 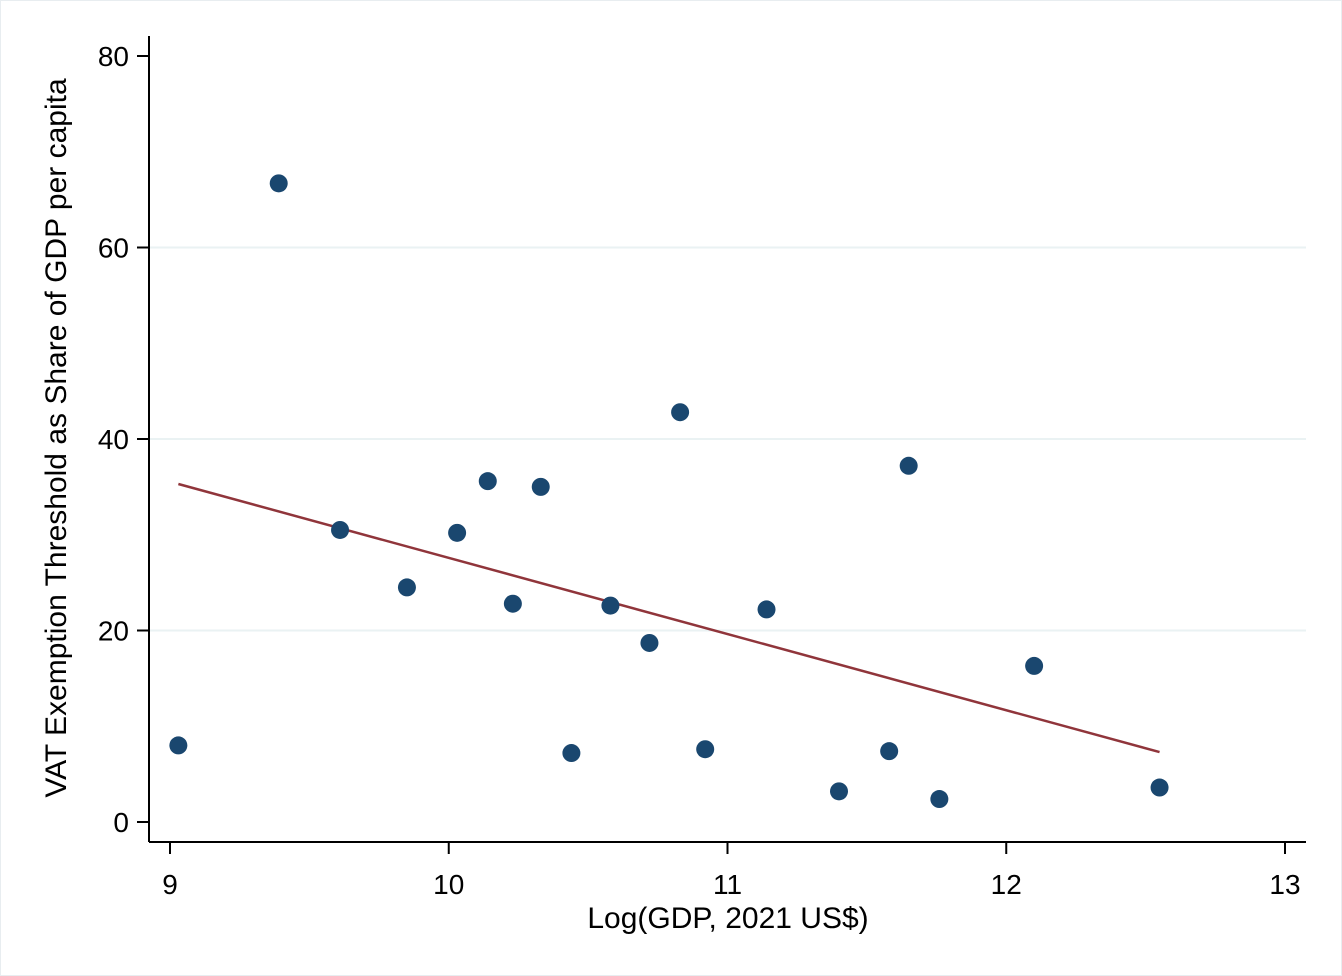 I want to click on y-tick-label-0: 0, so click(x=121, y=822).